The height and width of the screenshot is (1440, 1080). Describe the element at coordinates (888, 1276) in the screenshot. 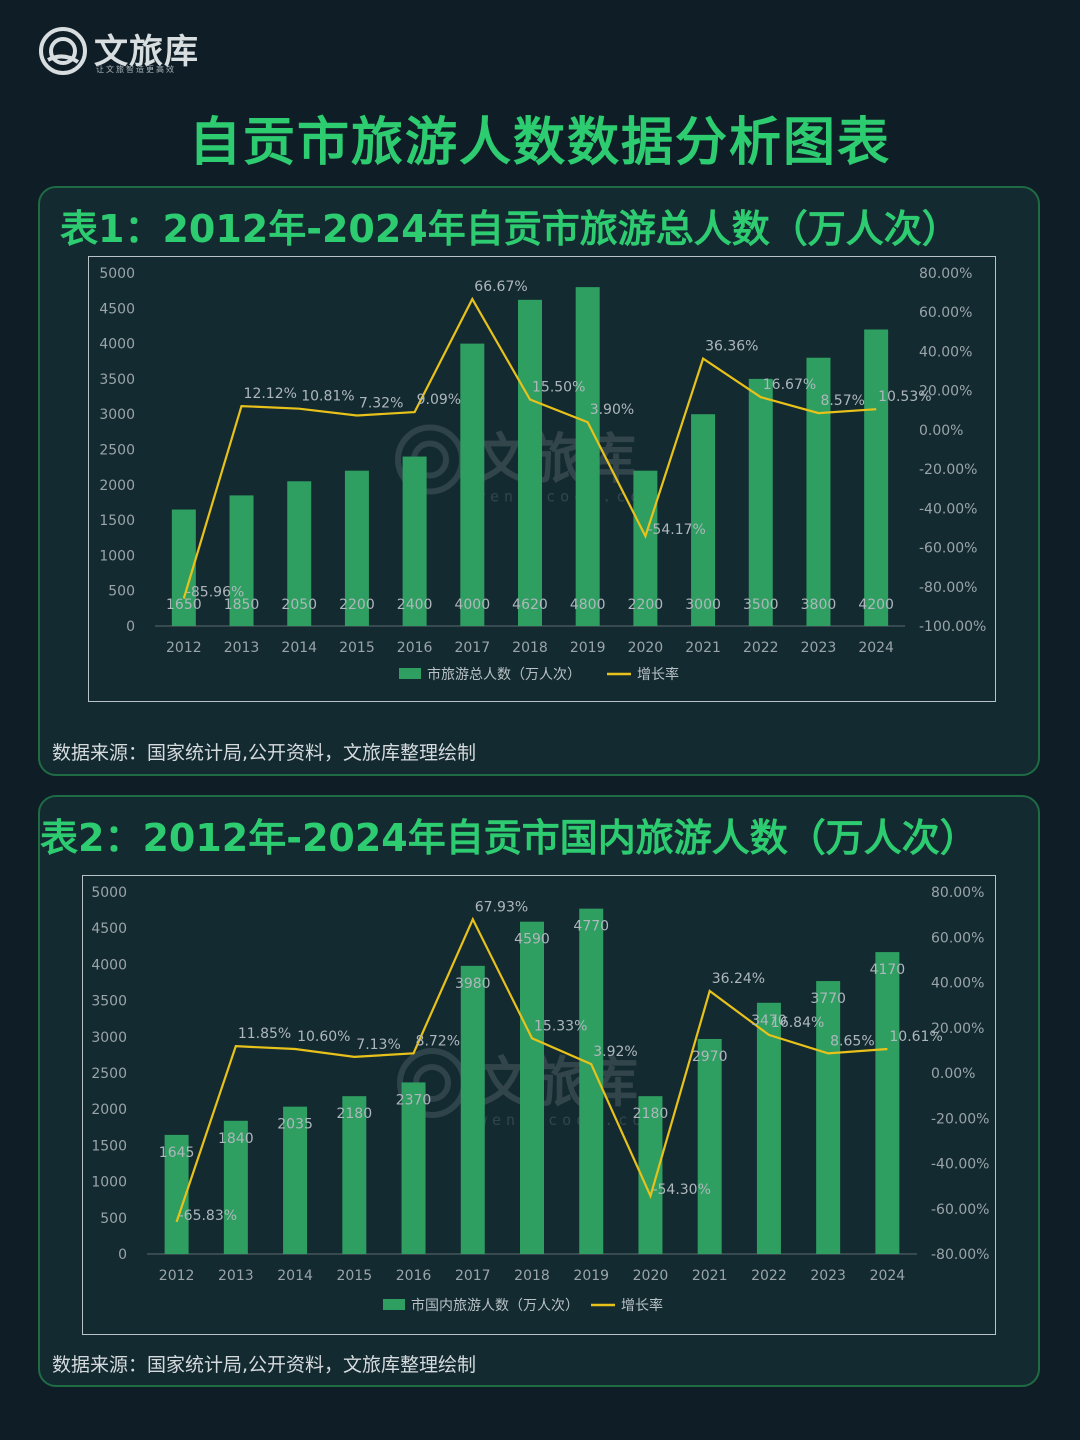

I see `x-tick-label: 2024` at that location.